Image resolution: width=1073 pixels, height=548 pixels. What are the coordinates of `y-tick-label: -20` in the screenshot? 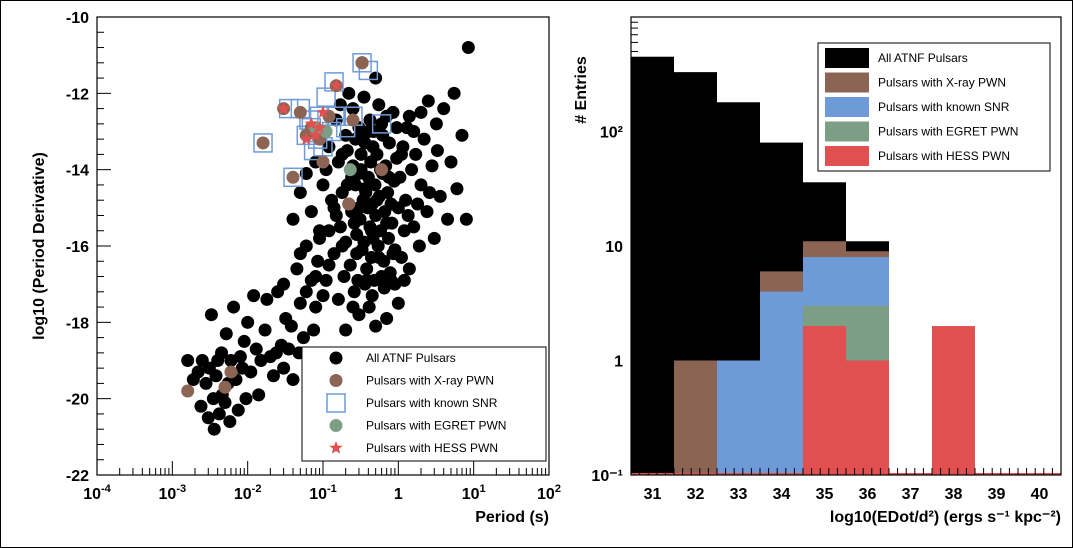 It's located at (77, 400).